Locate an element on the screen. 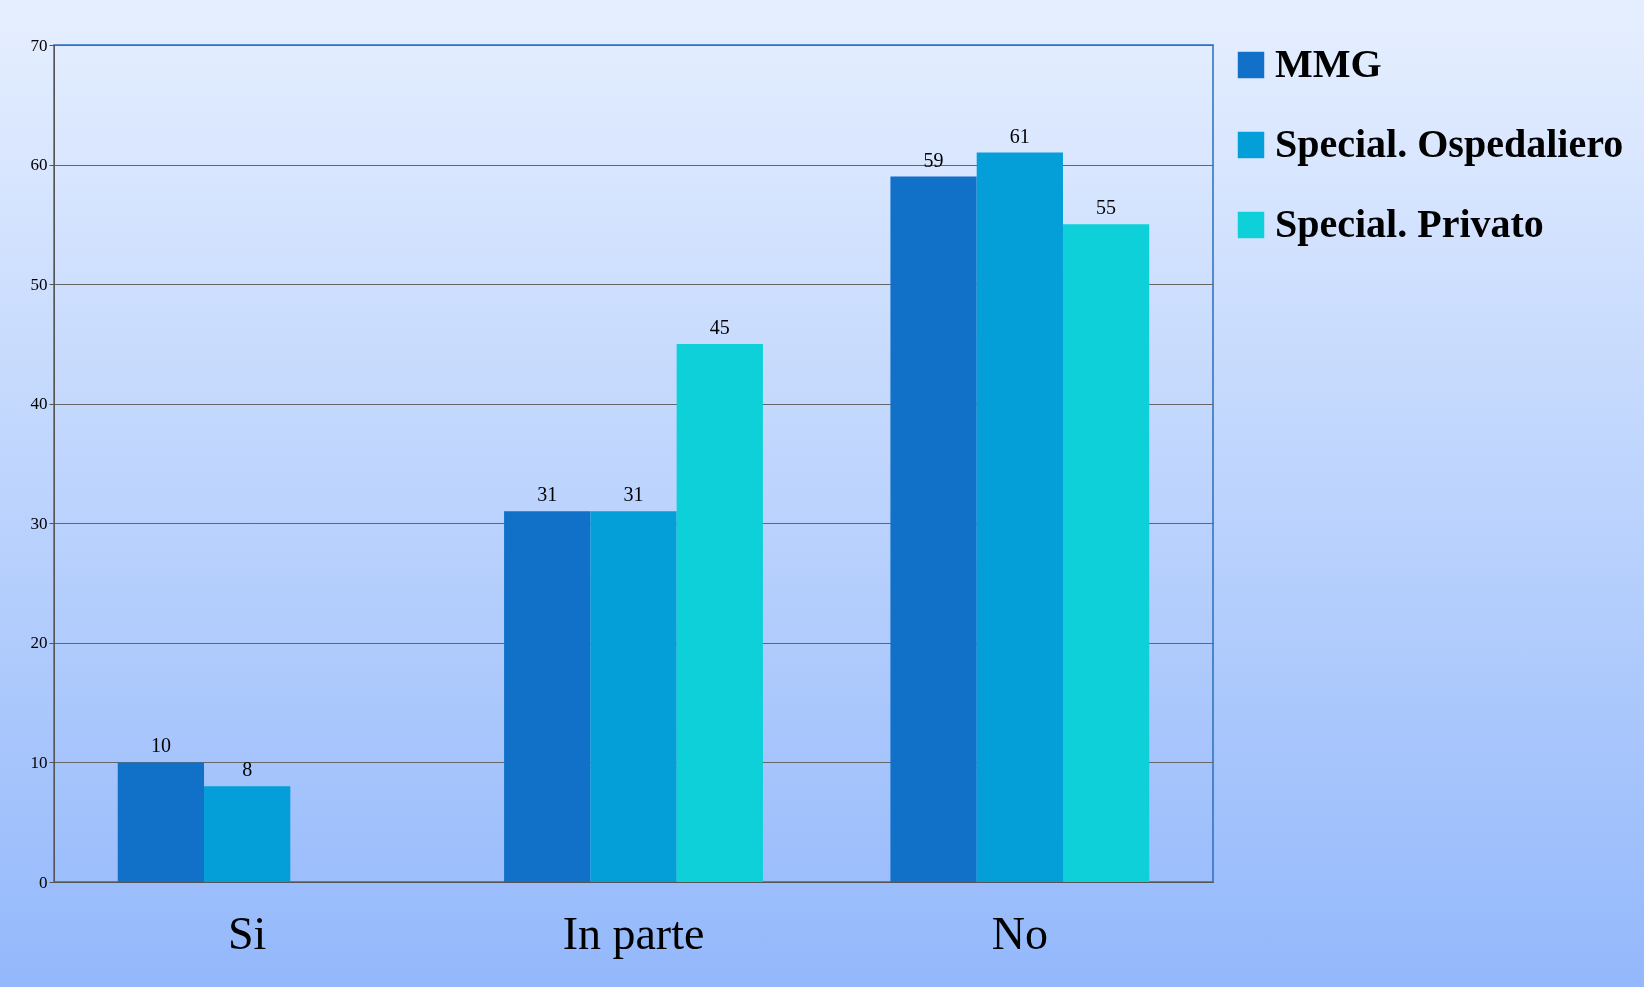  y-tick-label: 10 is located at coordinates (39, 762).